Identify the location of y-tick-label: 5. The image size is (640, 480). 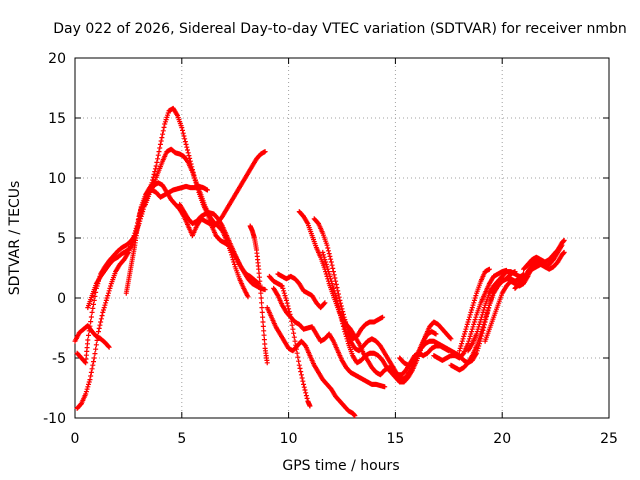
(61, 239).